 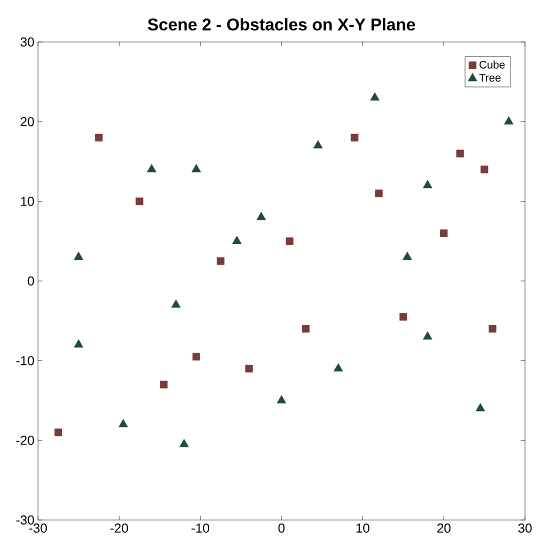 I want to click on x-tick-label: 10, so click(x=363, y=528).